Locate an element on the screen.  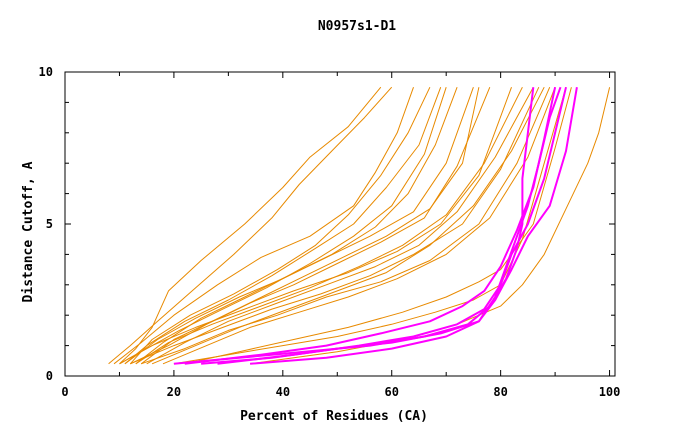
x-tick-label: 100 is located at coordinates (610, 392).